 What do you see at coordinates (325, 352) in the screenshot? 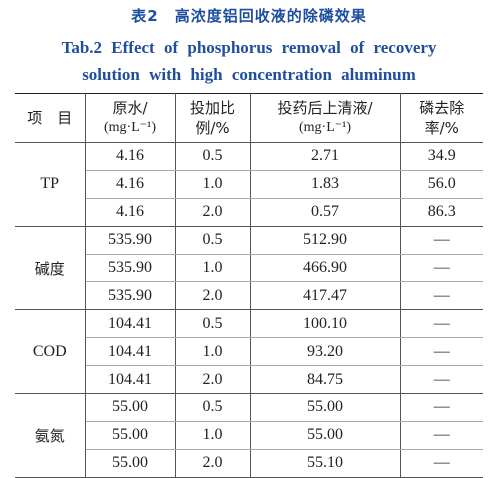
I see `cell-supernatant: 93.20` at bounding box center [325, 352].